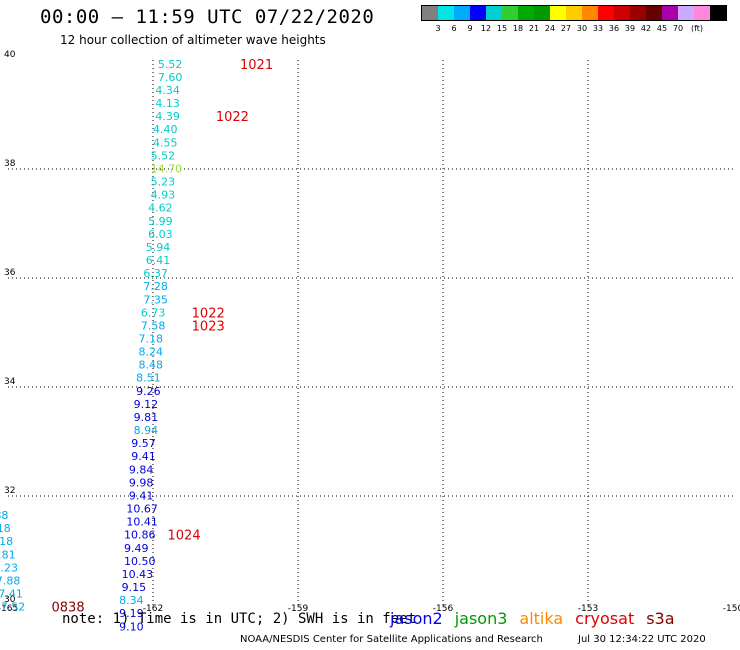  Describe the element at coordinates (153, 325) in the screenshot. I see `swh-value: 7.58` at that location.